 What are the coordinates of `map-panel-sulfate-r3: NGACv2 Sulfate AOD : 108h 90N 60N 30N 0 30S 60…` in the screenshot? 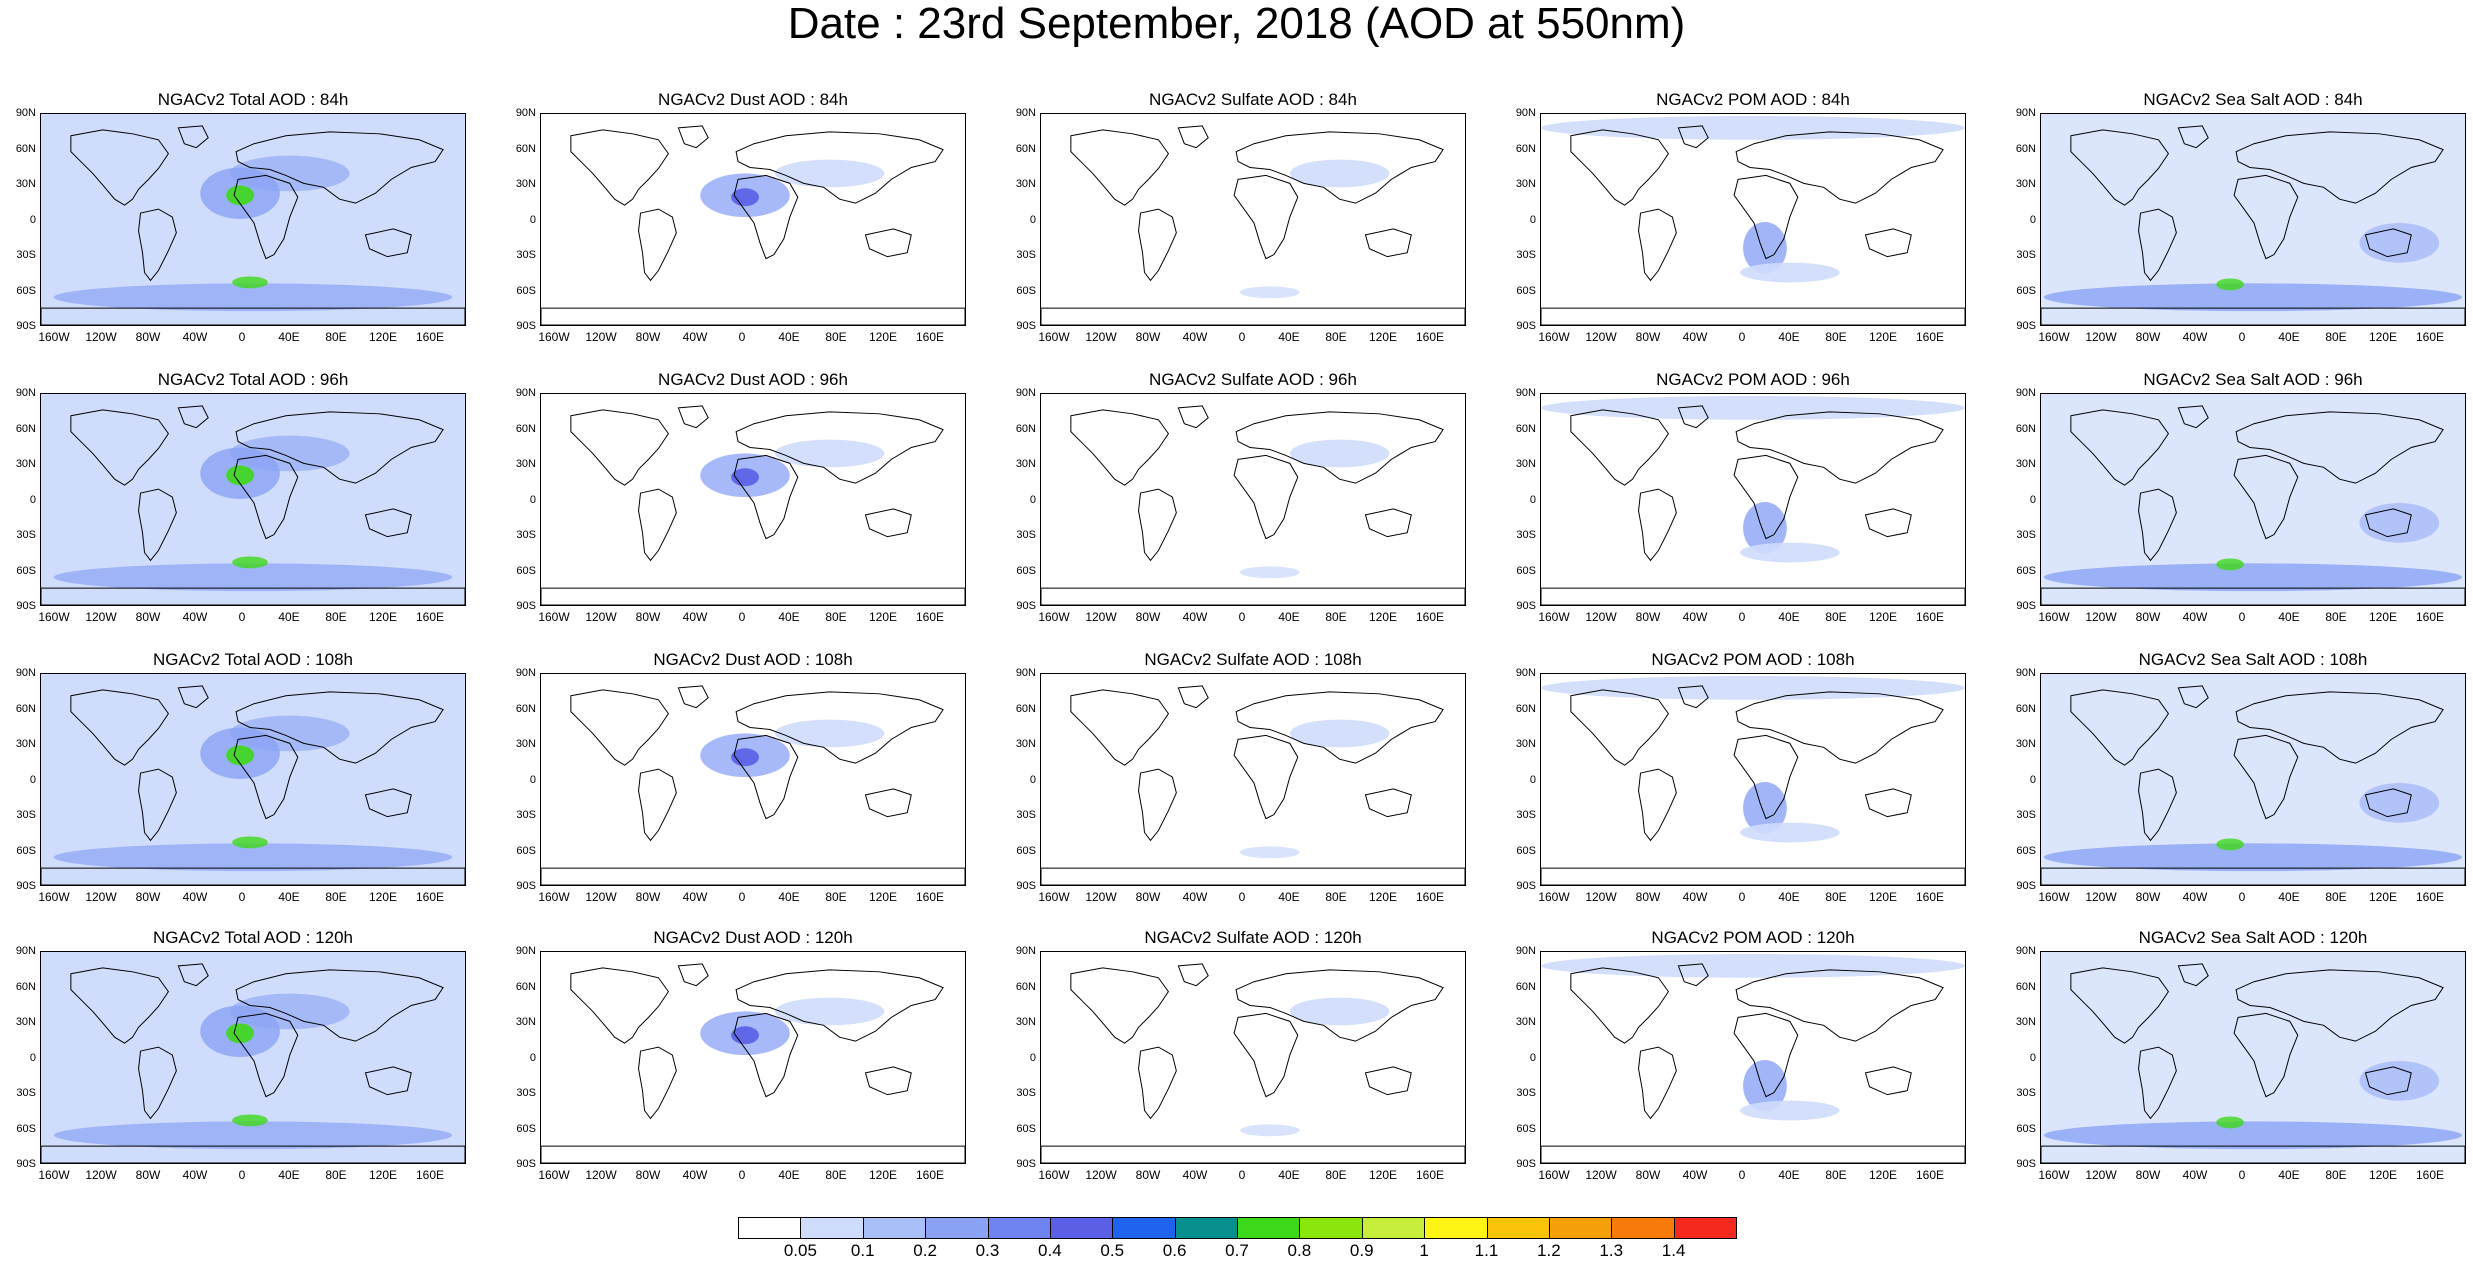 It's located at (1250, 780).